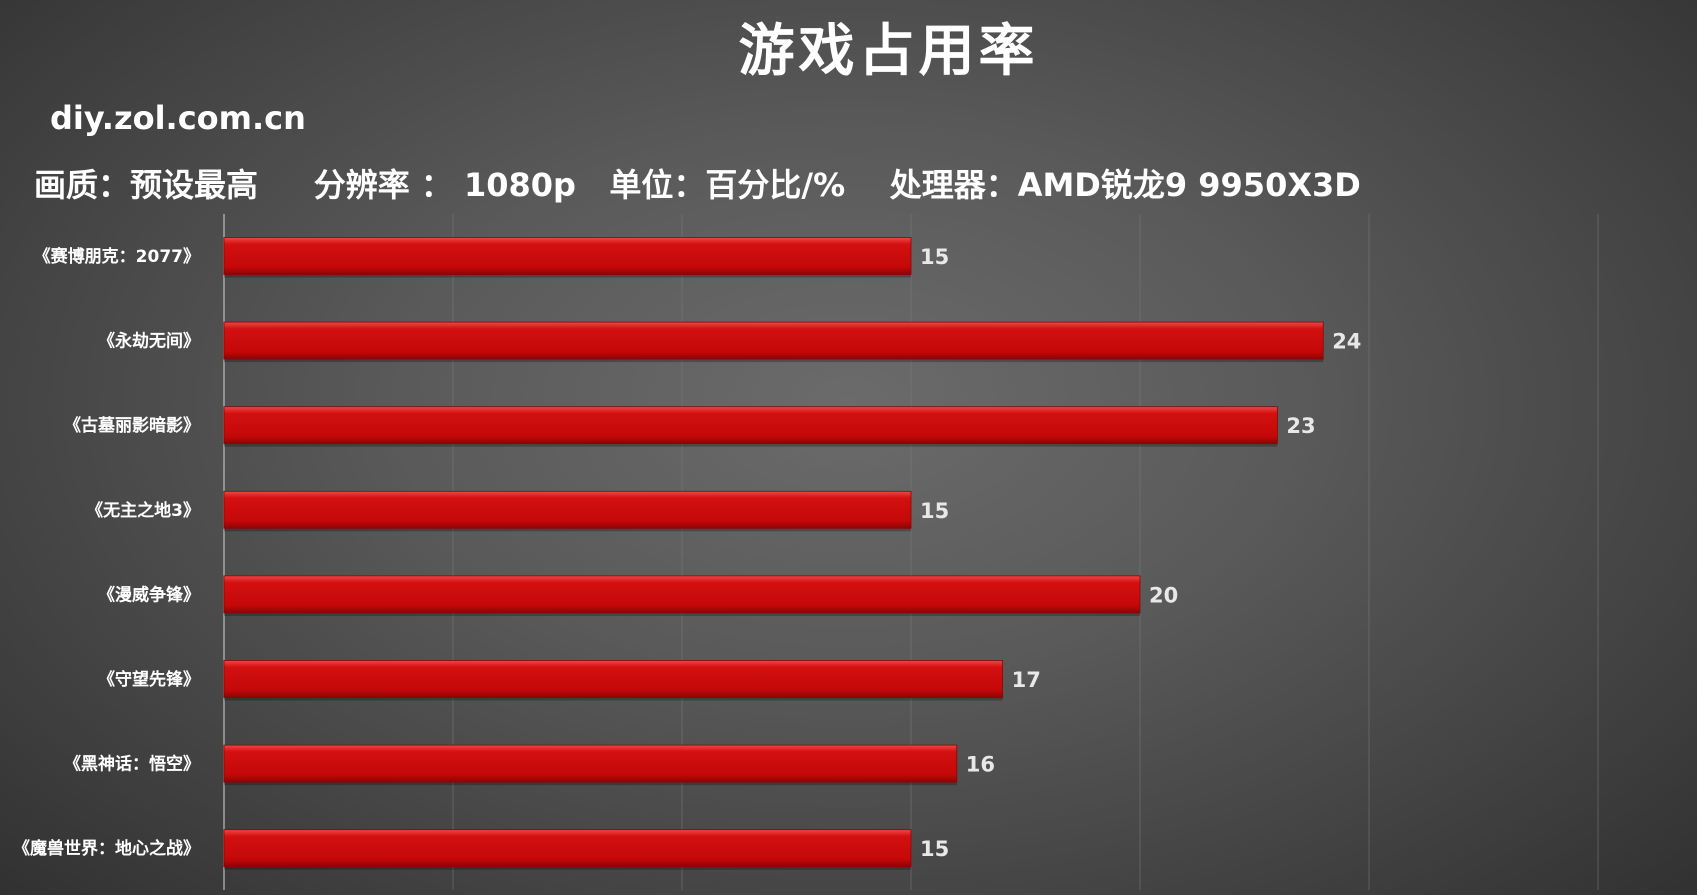 This screenshot has height=895, width=1697. Describe the element at coordinates (149, 679) in the screenshot. I see `category-label: 《守望先锋》` at that location.